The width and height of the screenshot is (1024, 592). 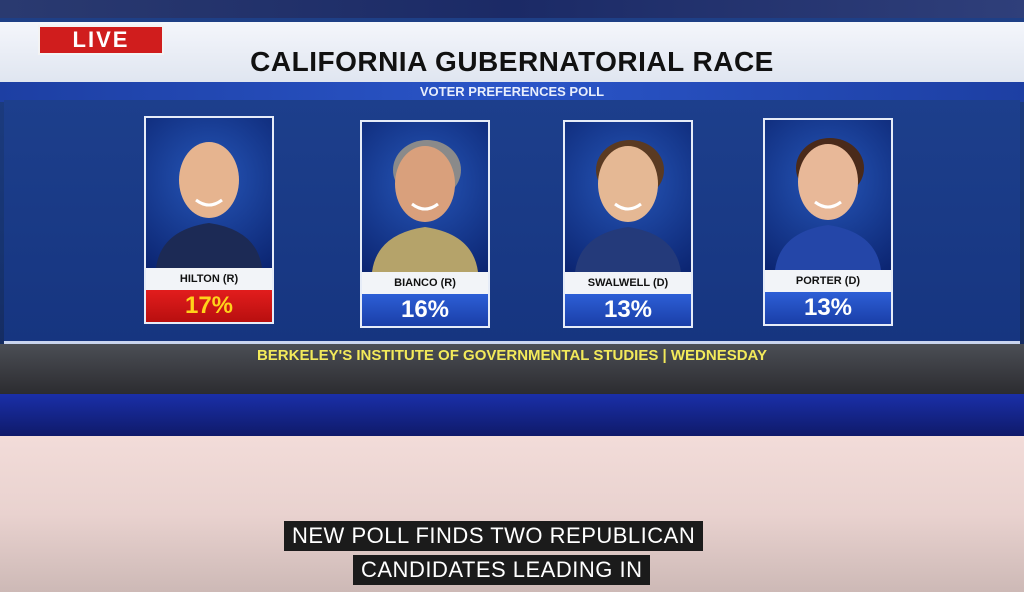 I want to click on candidate-card: PORTER (D) 13%, so click(x=828, y=222).